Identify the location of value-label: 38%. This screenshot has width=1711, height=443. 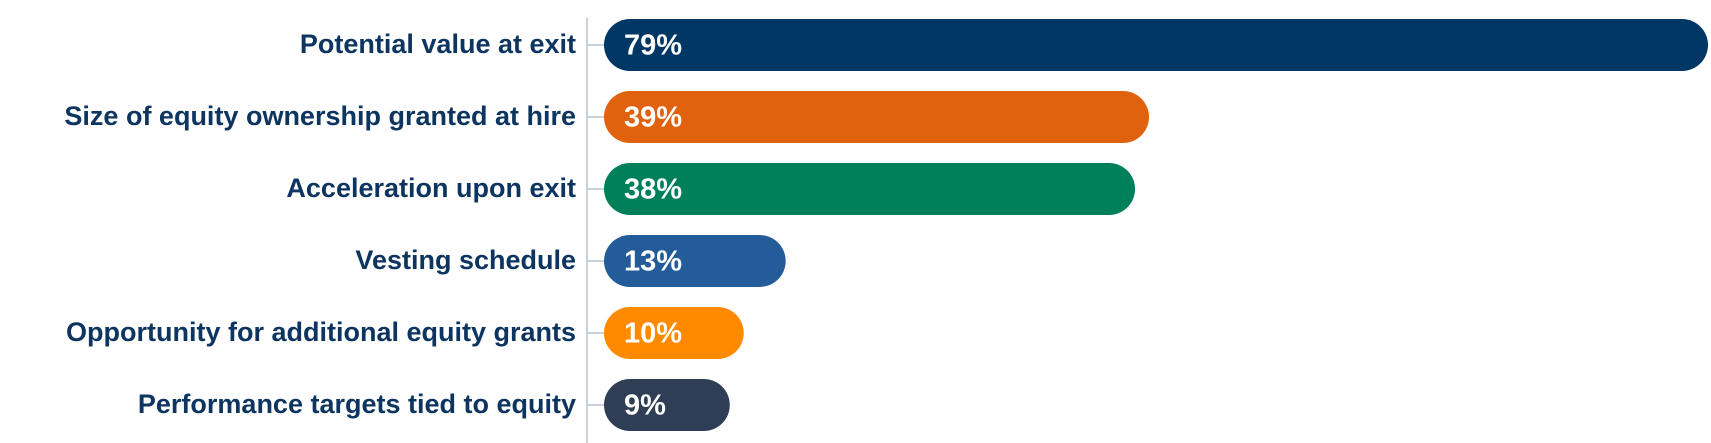
(653, 190).